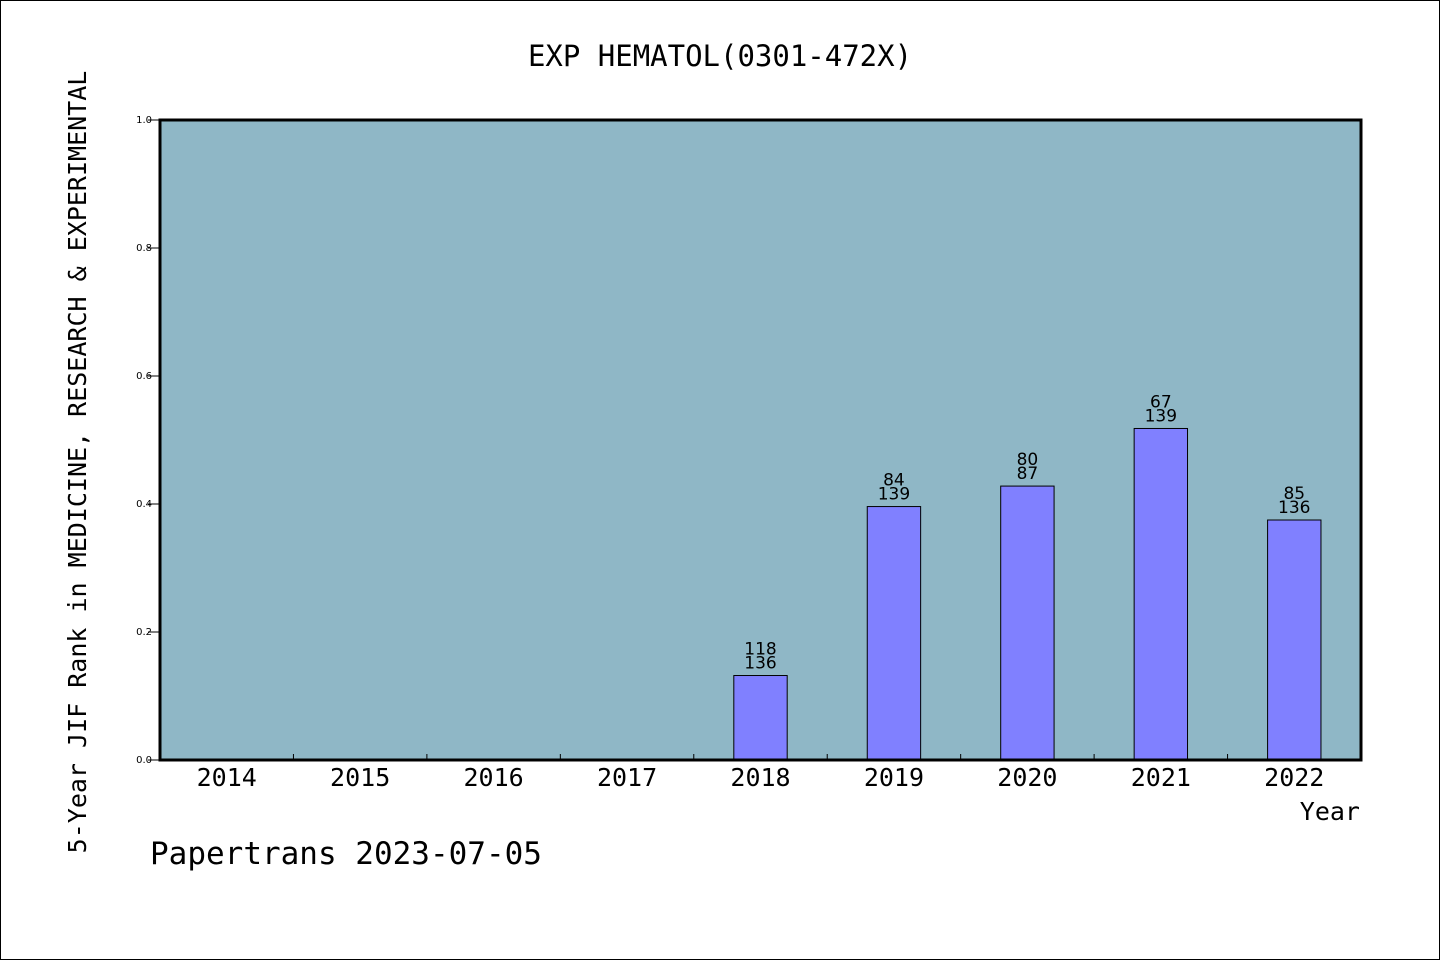 The image size is (1440, 960). Describe the element at coordinates (894, 633) in the screenshot. I see `bar-2019` at that location.